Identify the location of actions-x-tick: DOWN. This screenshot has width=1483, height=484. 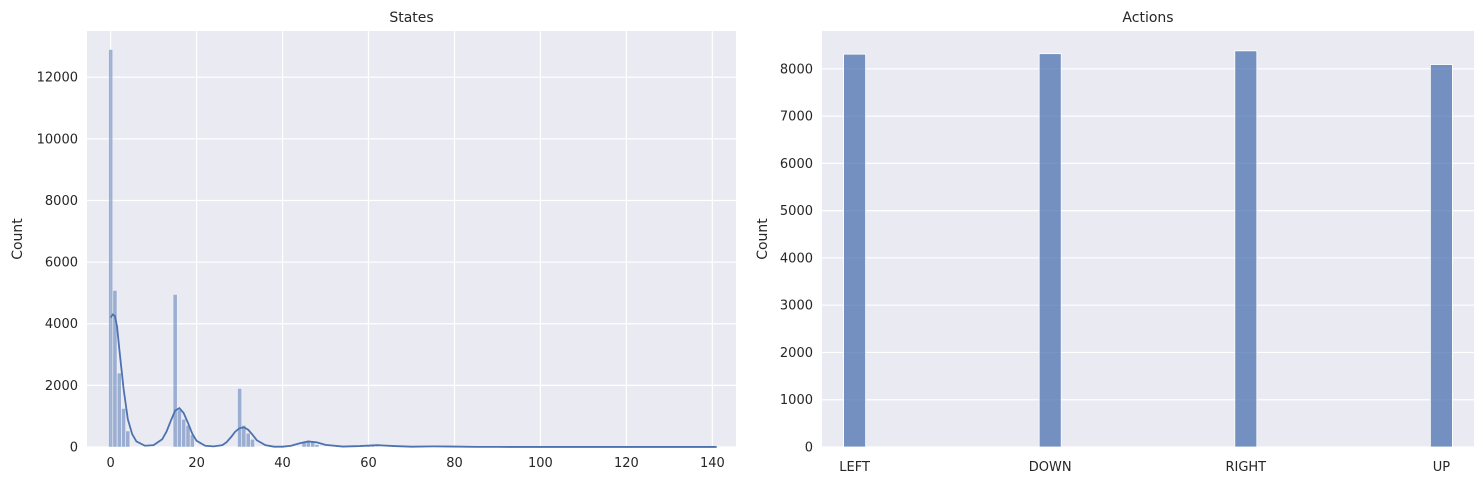
(1050, 467).